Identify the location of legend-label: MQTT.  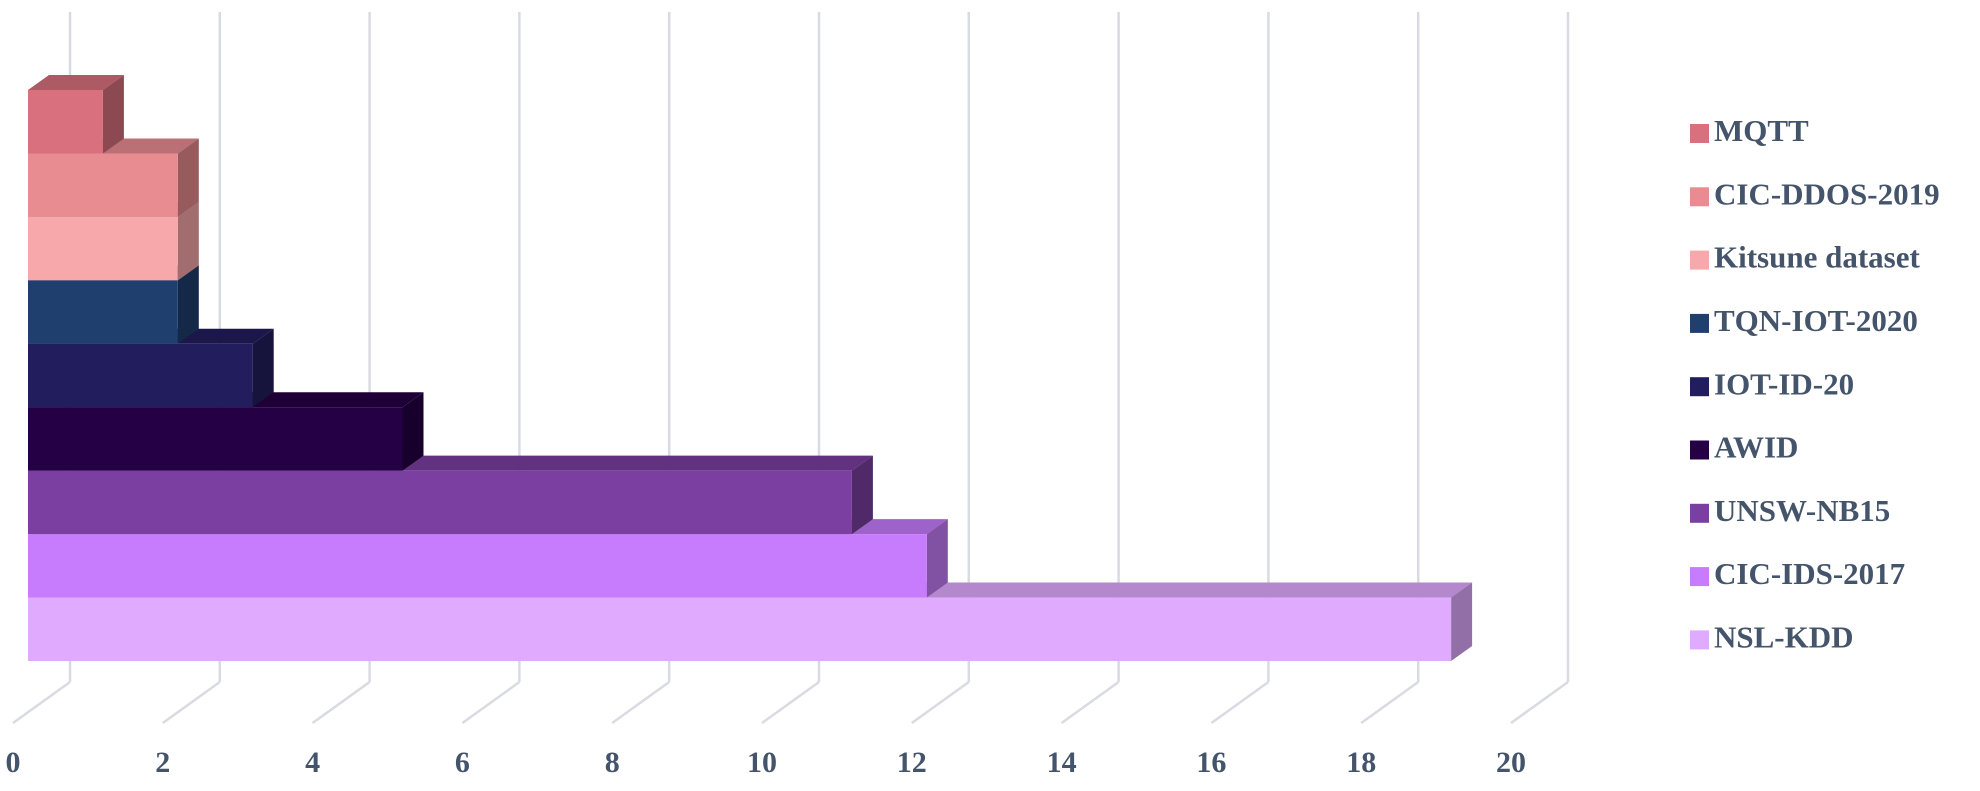
(1761, 130).